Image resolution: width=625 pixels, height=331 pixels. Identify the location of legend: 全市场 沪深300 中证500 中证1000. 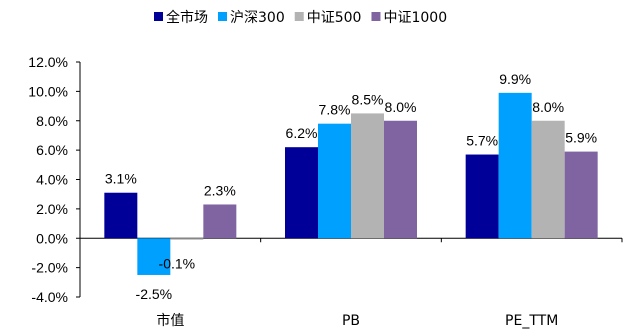
(300, 17).